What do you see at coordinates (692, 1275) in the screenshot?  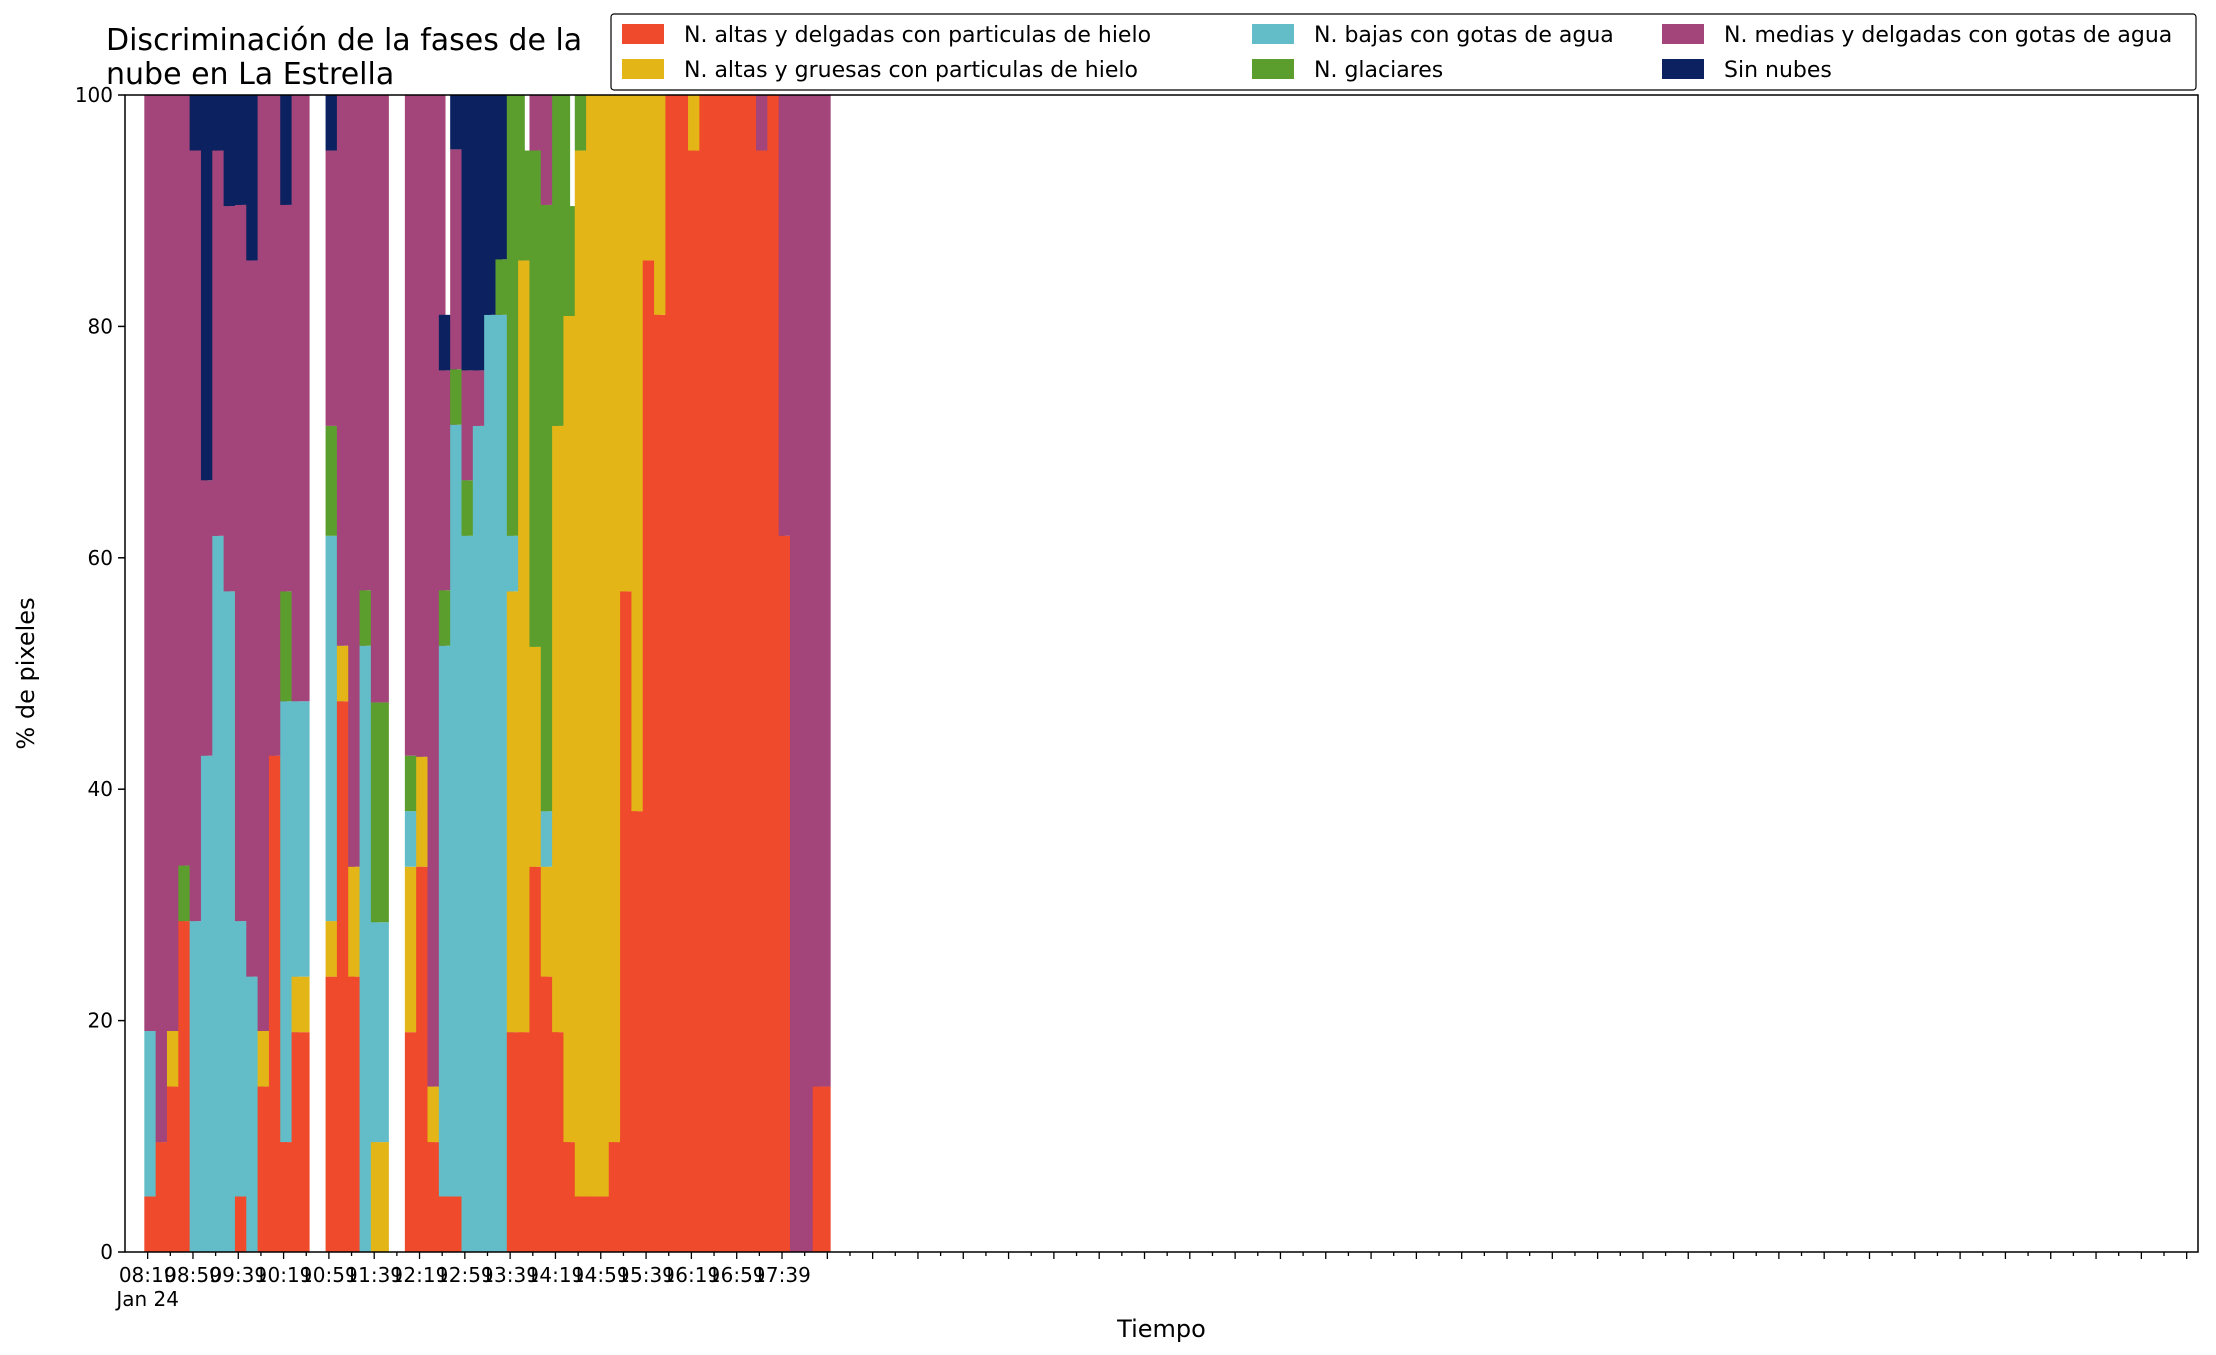 I see `x-tick-label: 16:19` at bounding box center [692, 1275].